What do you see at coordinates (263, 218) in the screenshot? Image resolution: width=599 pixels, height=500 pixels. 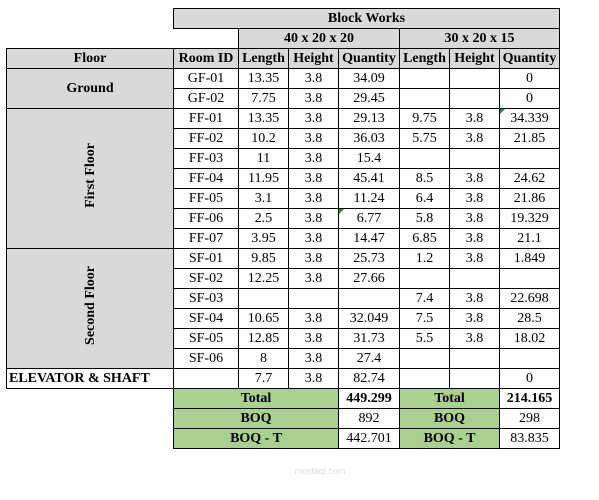 I see `length-cell: 2.5` at bounding box center [263, 218].